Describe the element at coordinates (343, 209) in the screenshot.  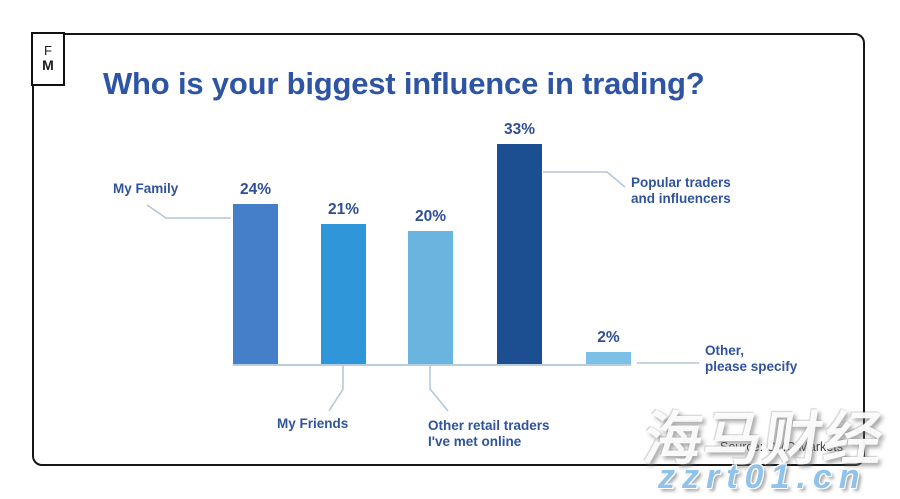
I see `bar-value-label: 21%` at that location.